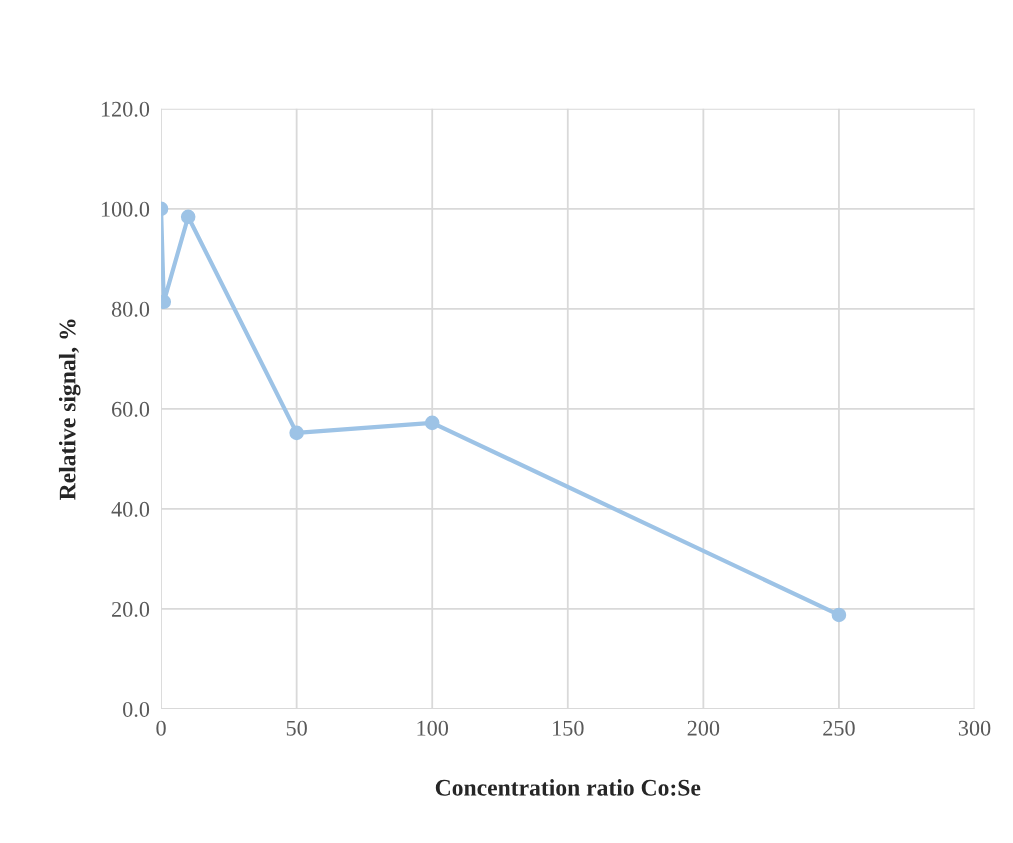 The height and width of the screenshot is (843, 1013). I want to click on y-tick-label: 120.0, so click(125, 109).